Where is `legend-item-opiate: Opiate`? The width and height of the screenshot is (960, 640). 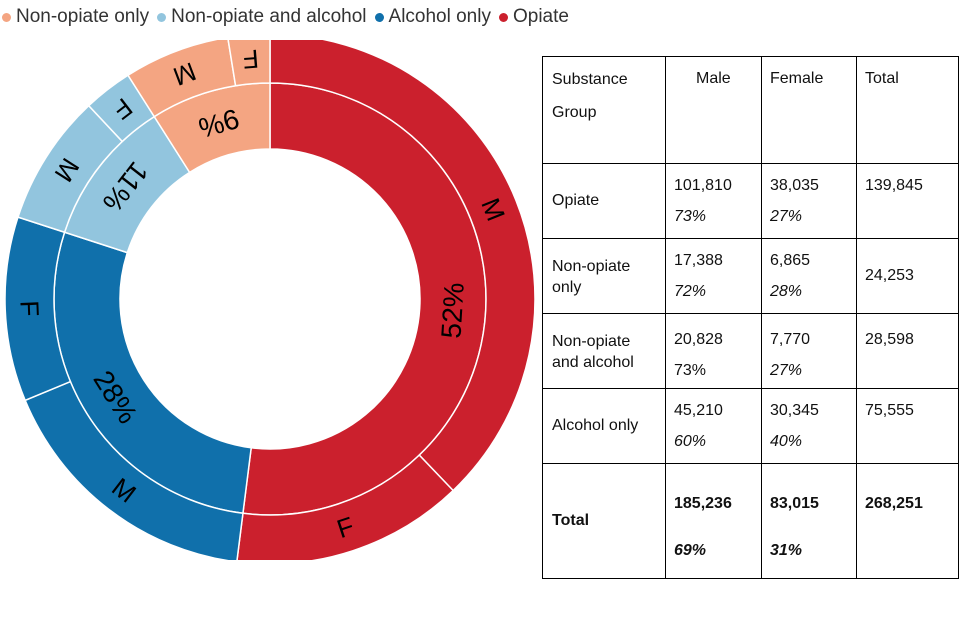
legend-item-opiate: Opiate is located at coordinates (533, 17).